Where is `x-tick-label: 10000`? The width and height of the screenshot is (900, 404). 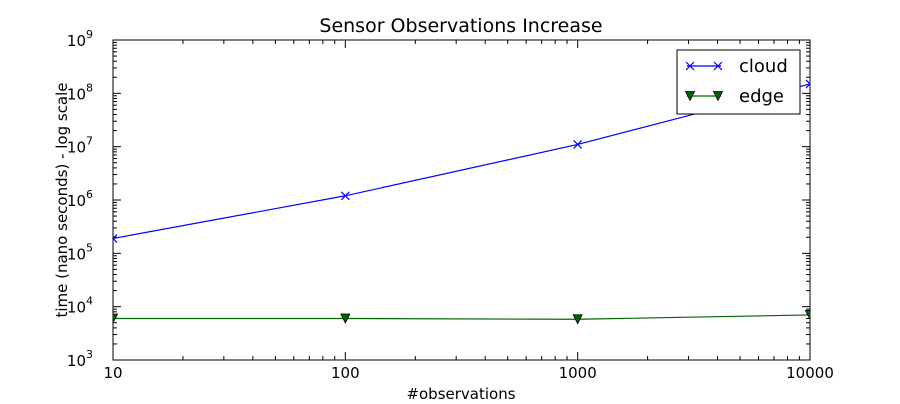 x-tick-label: 10000 is located at coordinates (810, 373).